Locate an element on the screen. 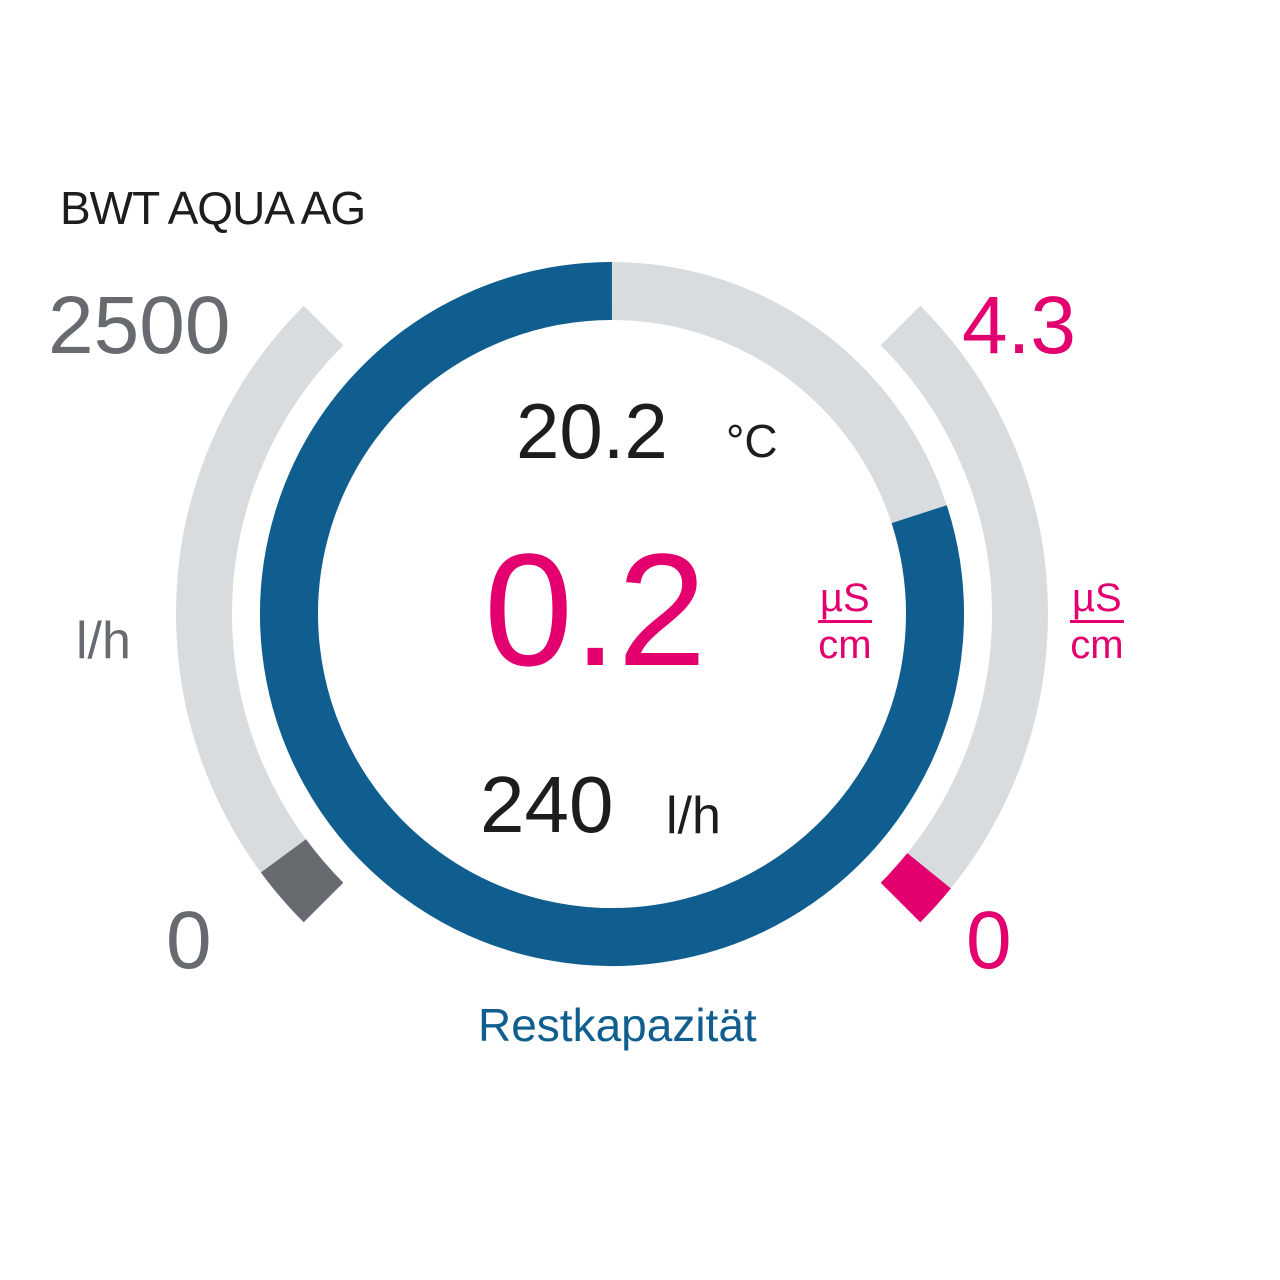  conductivity-value: 0.2 is located at coordinates (595, 609).